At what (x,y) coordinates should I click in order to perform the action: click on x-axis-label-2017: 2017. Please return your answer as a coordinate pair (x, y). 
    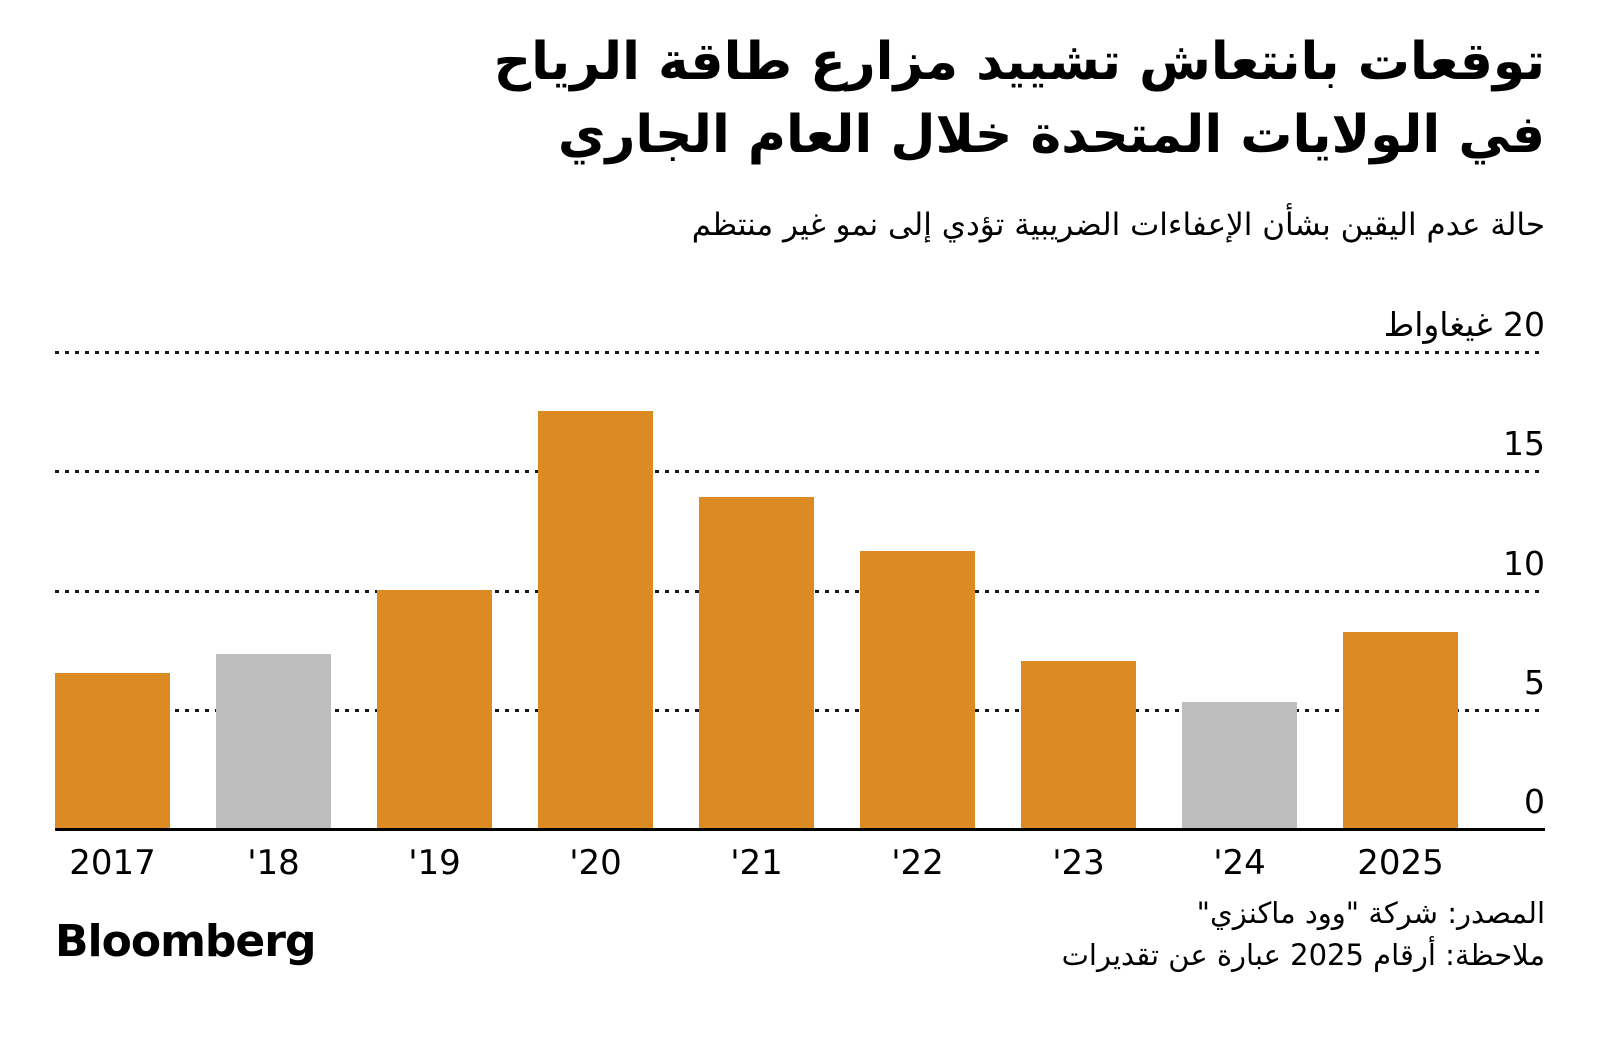
    Looking at the image, I should click on (112, 863).